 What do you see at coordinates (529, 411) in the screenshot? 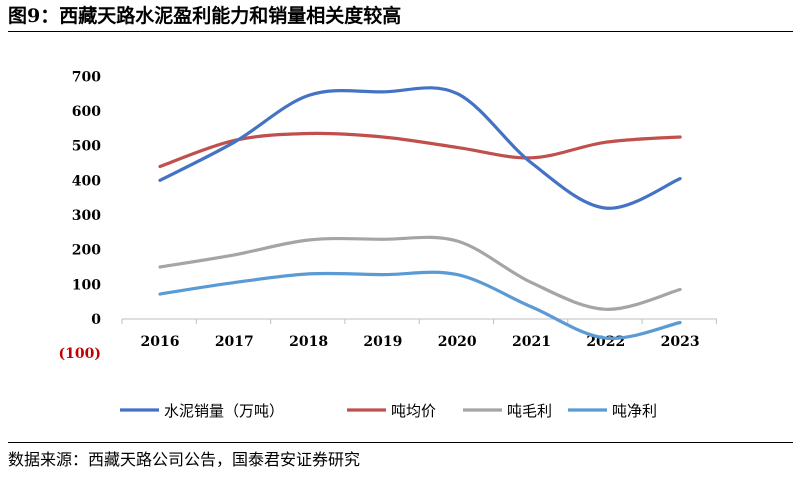
I see `legend-label: 吨毛利` at bounding box center [529, 411].